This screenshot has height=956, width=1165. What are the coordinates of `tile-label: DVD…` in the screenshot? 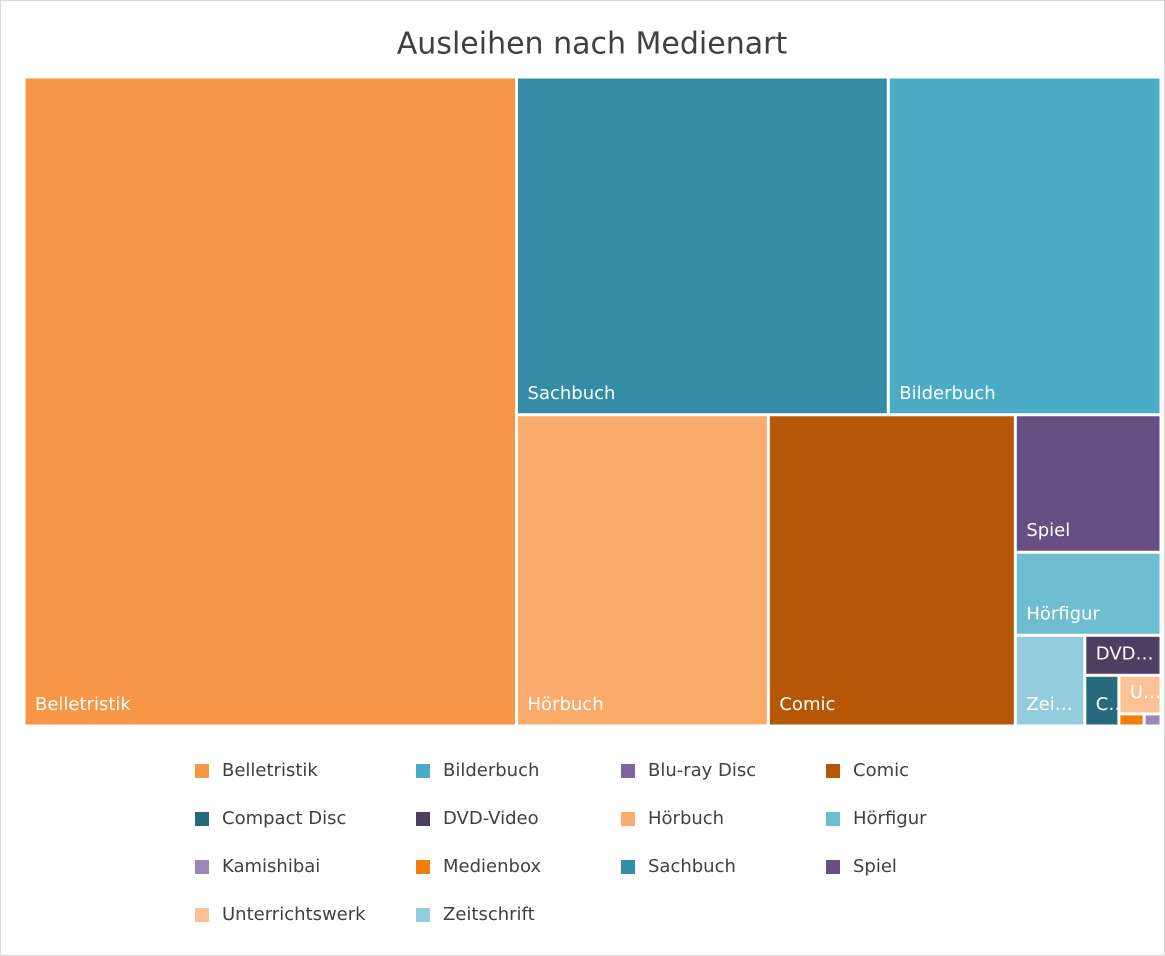 It's located at (1125, 653).